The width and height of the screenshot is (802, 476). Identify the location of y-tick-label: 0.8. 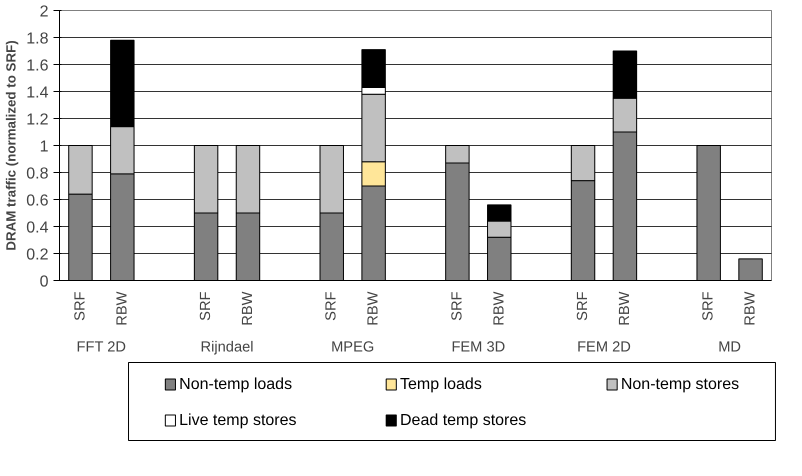
(37, 174).